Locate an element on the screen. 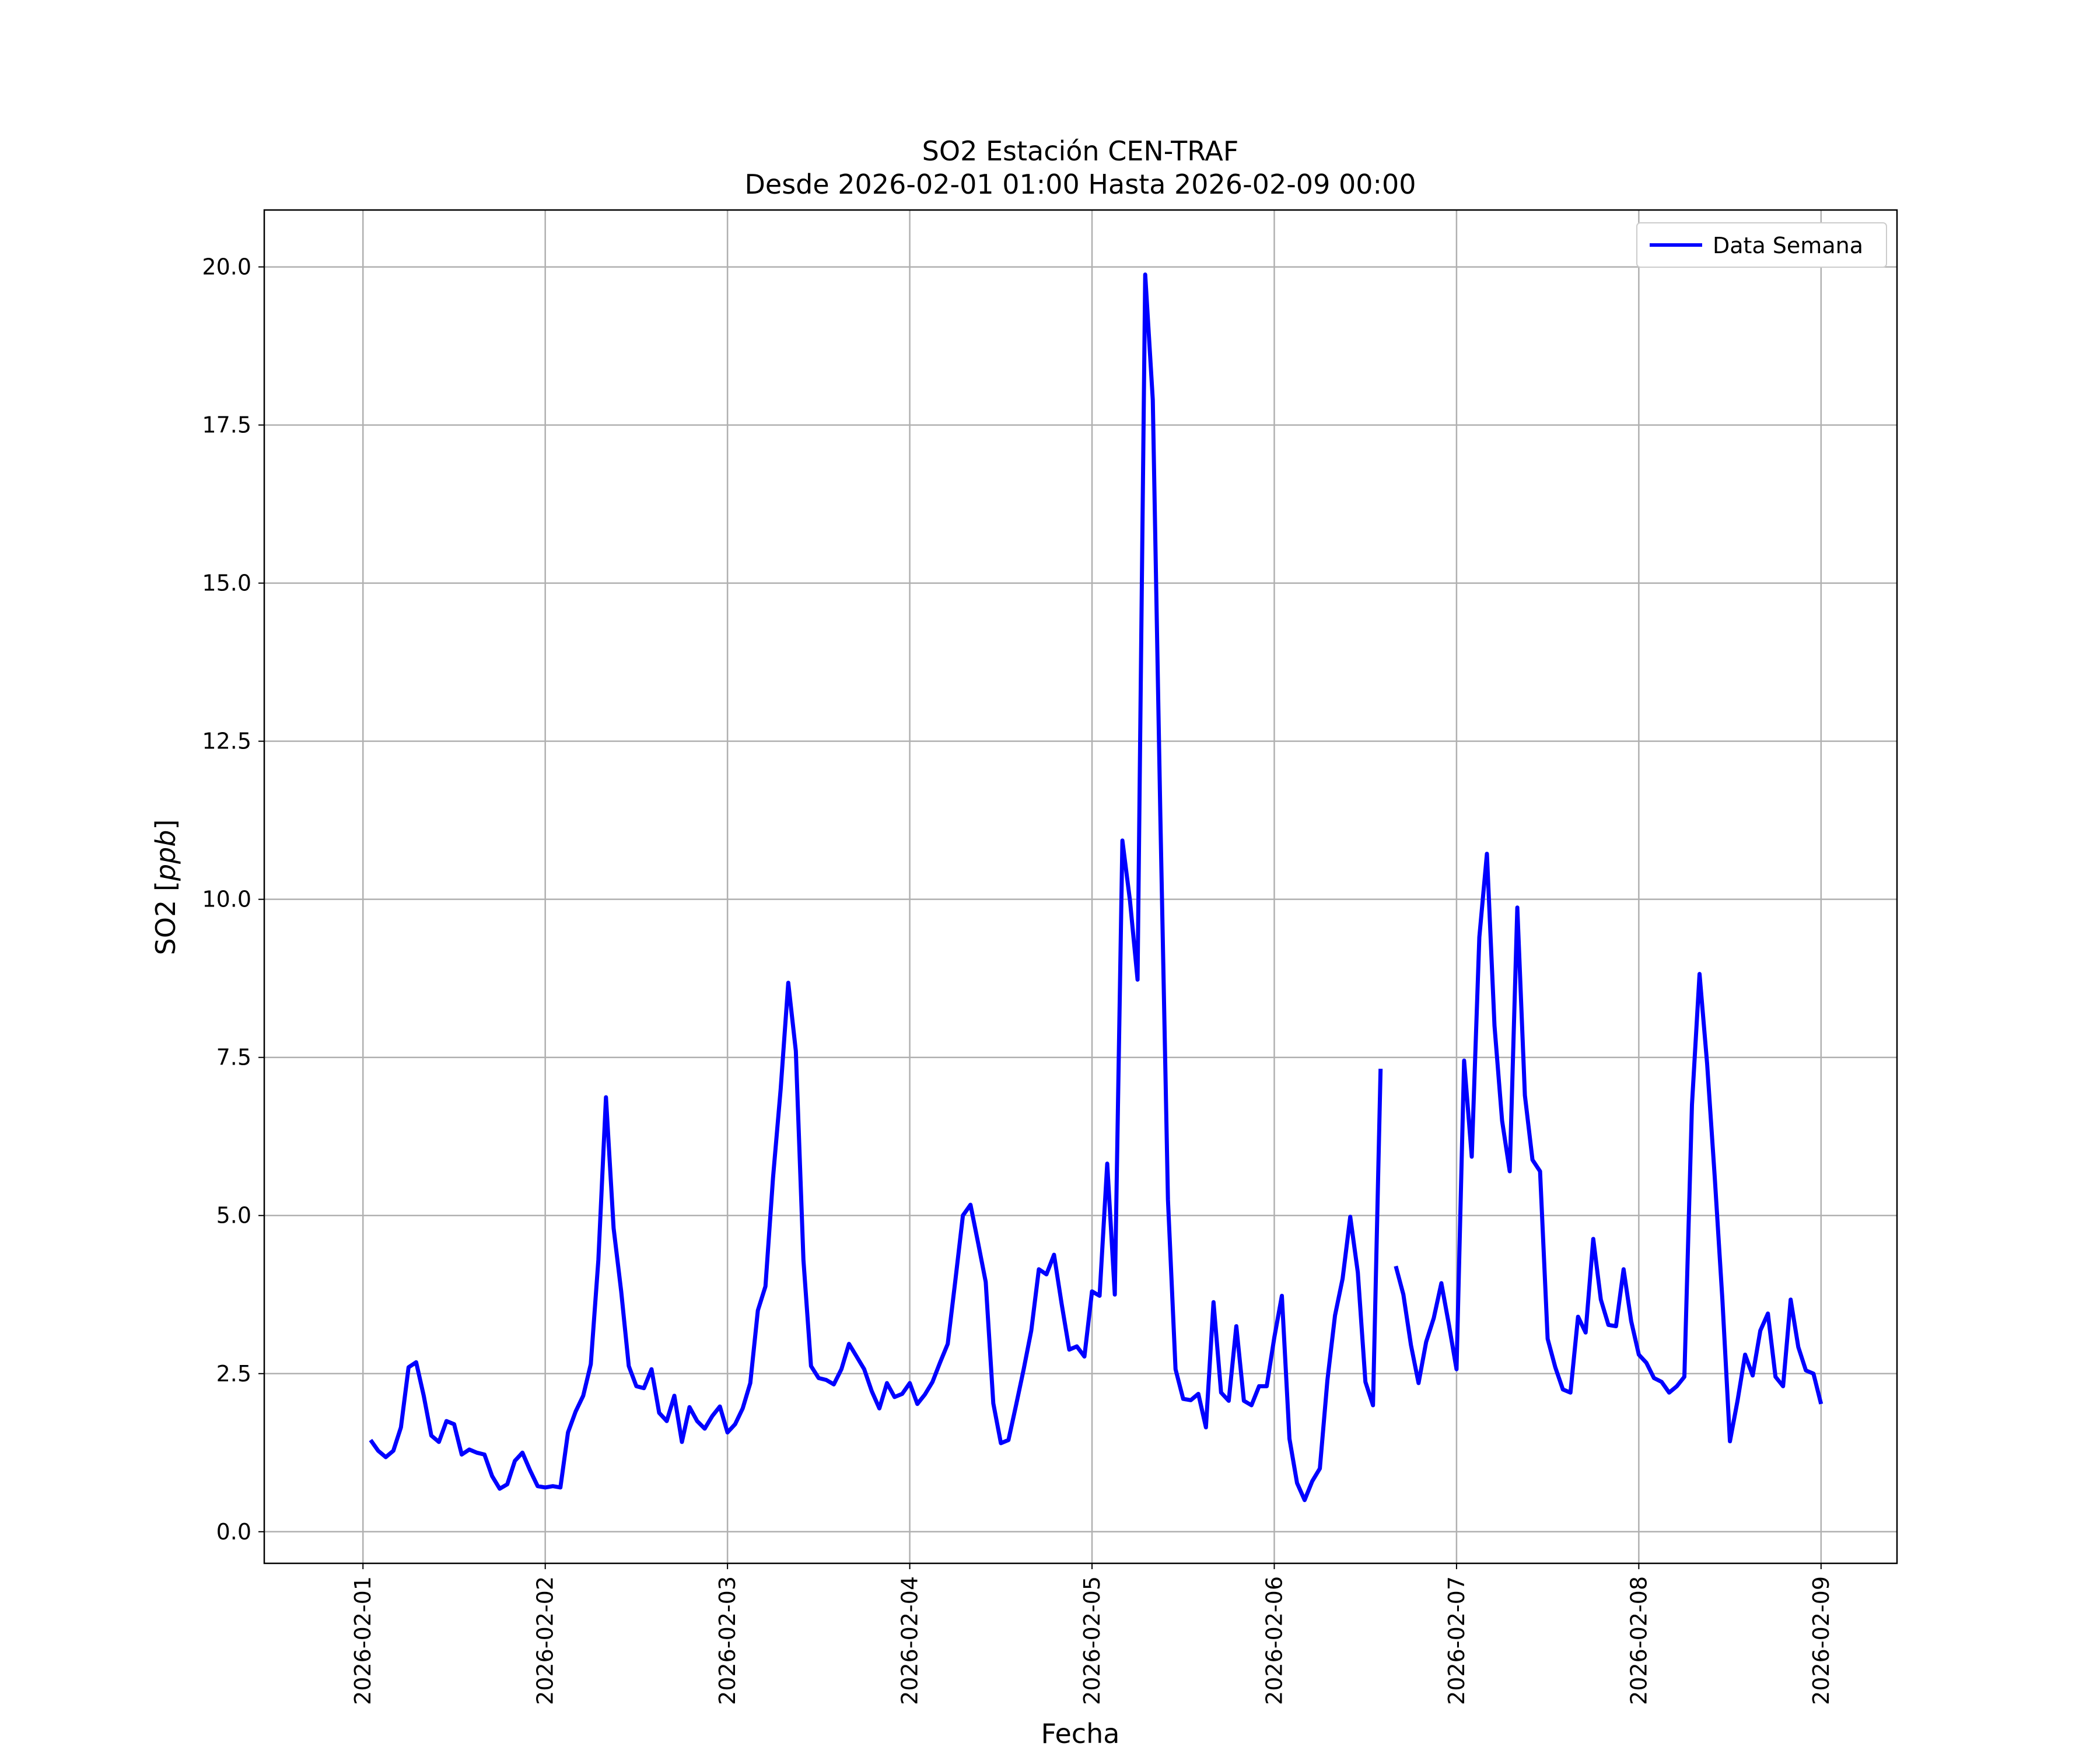 This screenshot has height=1750, width=2100. x-axis-label: Fecha is located at coordinates (1080, 1733).